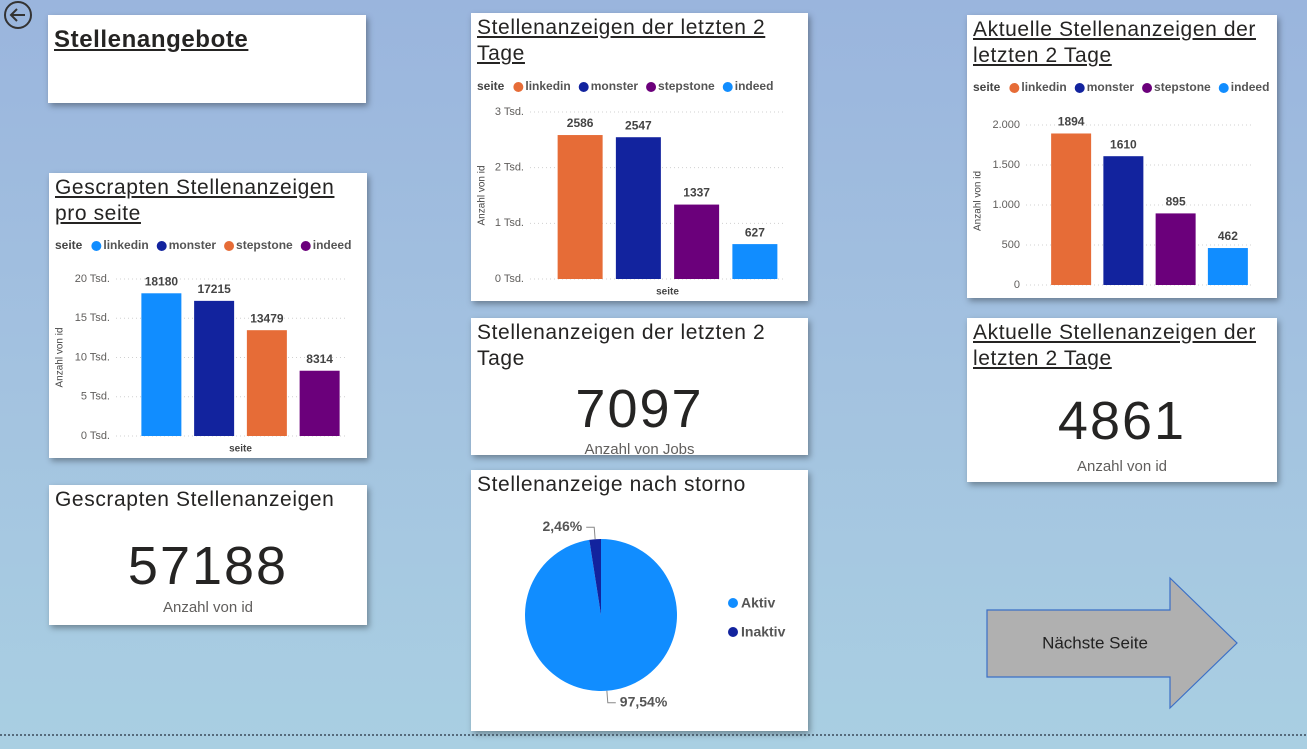 This screenshot has width=1307, height=749. I want to click on y-tick-label: 5 Tsd., so click(95, 397).